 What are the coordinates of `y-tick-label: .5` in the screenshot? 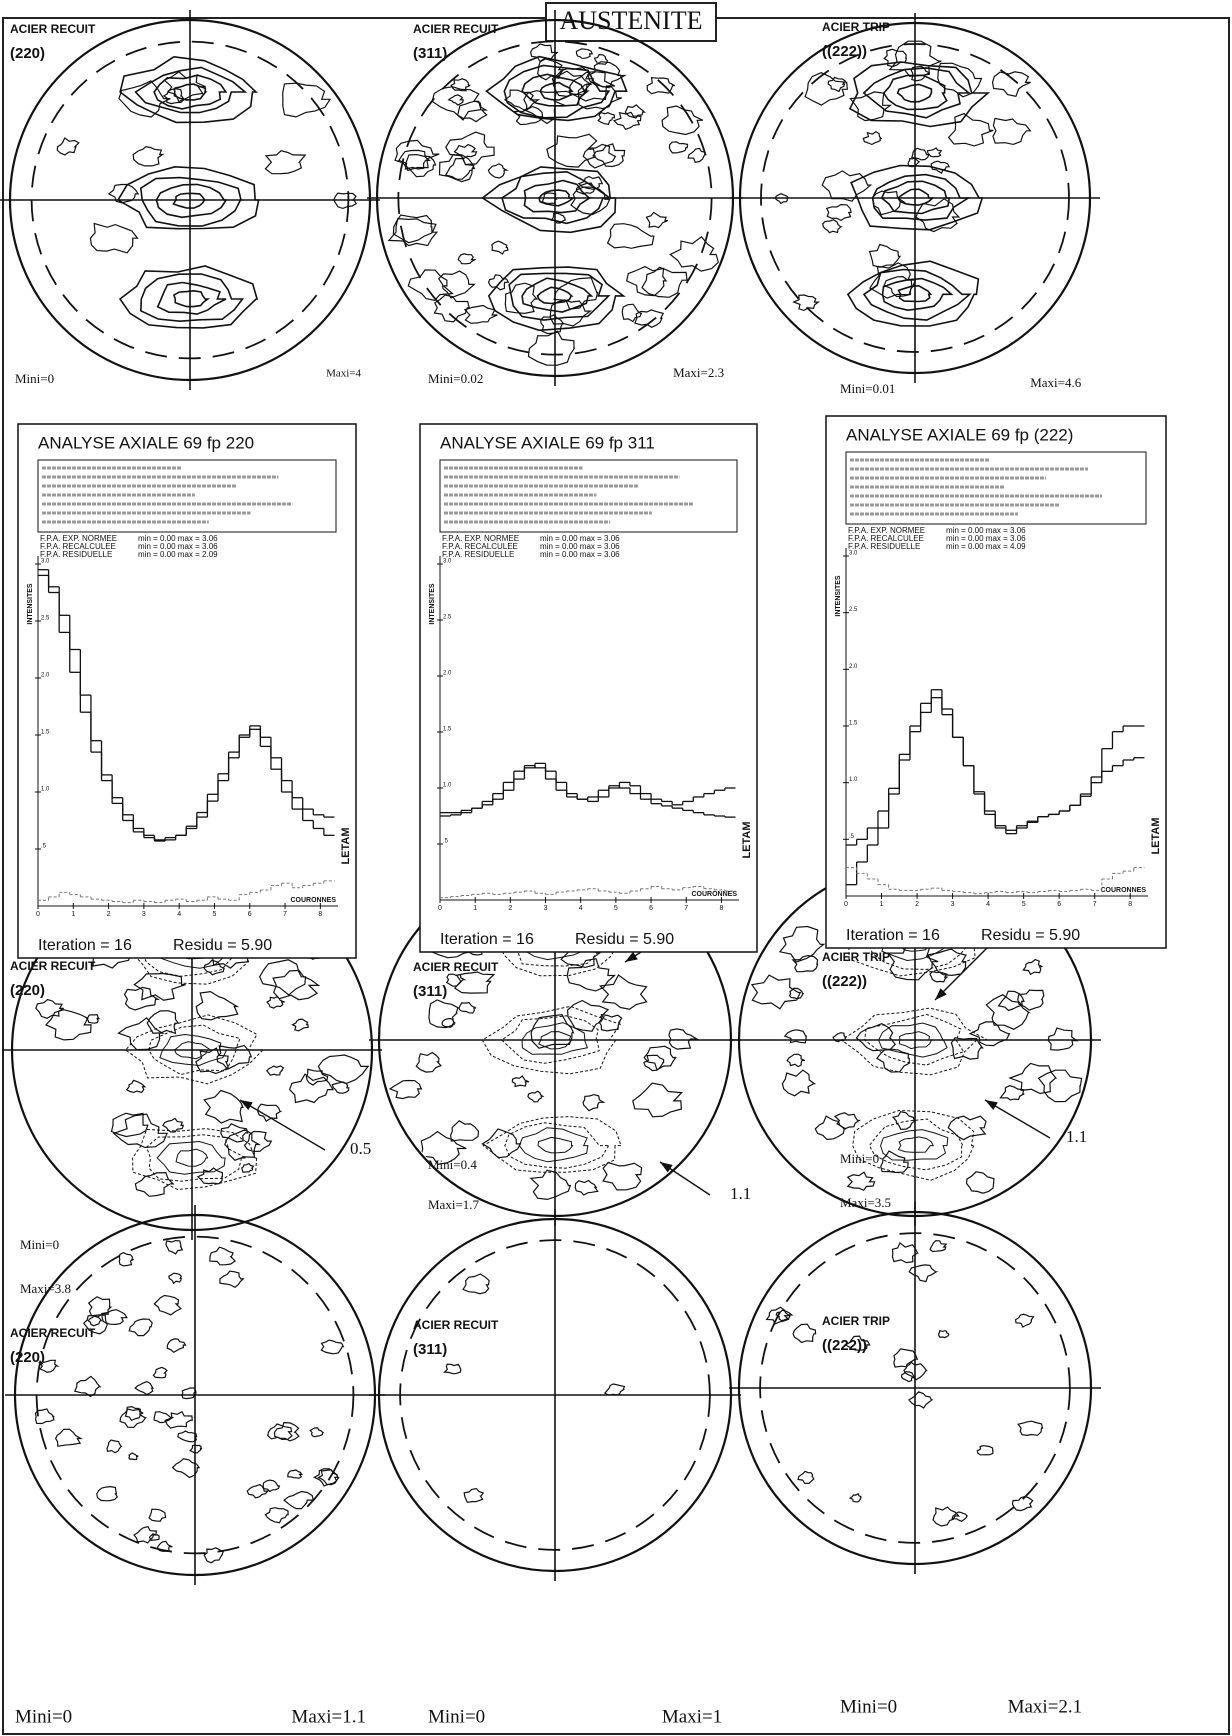 It's located at (446, 842).